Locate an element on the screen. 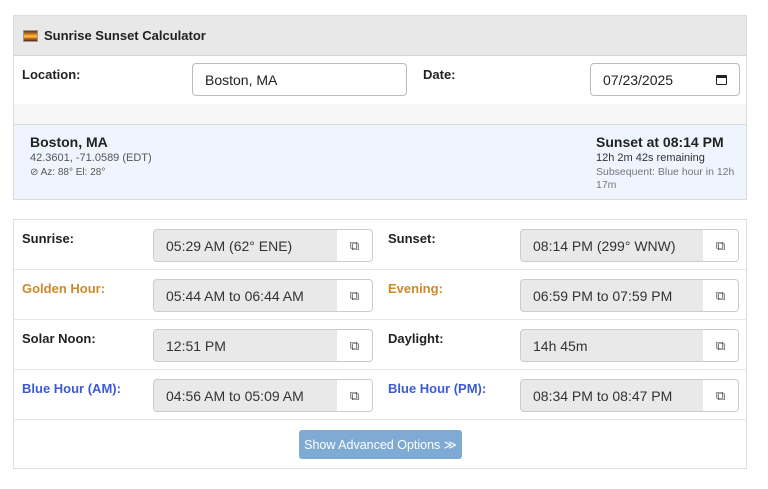  calendar-icon is located at coordinates (721, 79).